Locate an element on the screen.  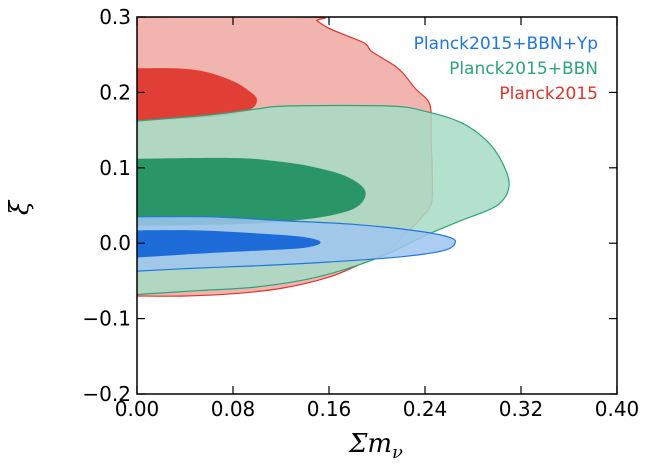
x-tick-label: 0.08 is located at coordinates (233, 409).